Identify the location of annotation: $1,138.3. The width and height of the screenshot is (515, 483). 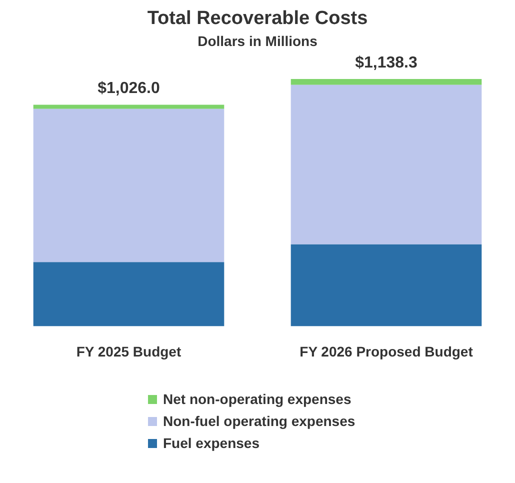
(386, 63).